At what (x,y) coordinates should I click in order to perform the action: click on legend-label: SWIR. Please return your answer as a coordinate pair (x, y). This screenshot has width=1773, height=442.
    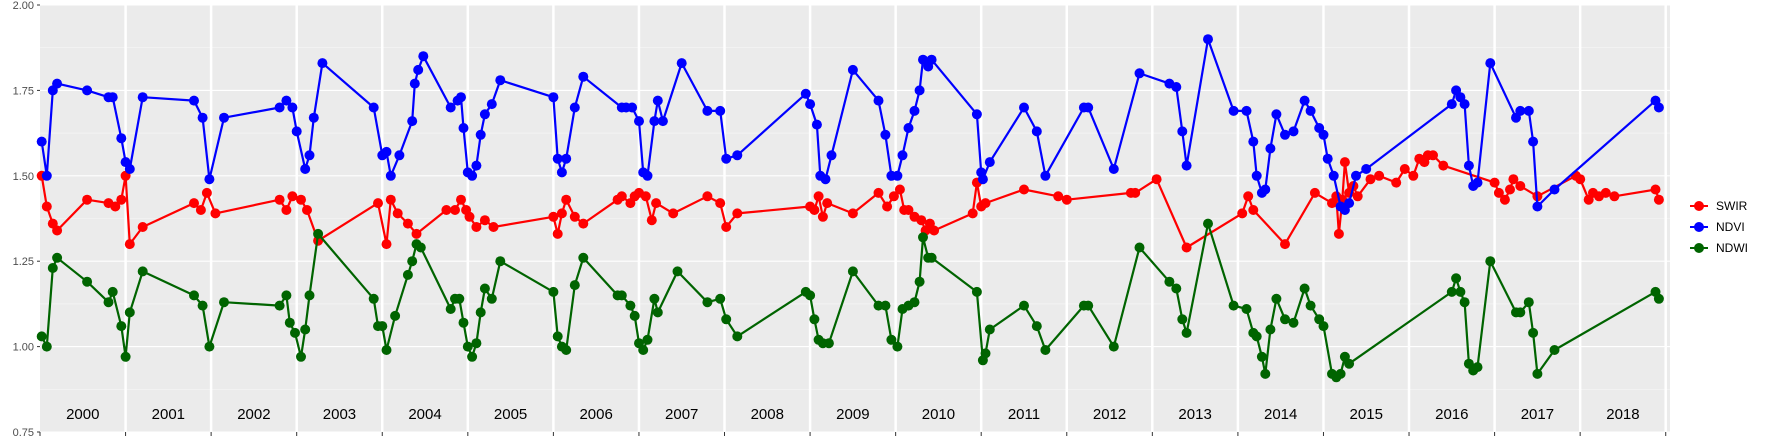
    Looking at the image, I should click on (1732, 206).